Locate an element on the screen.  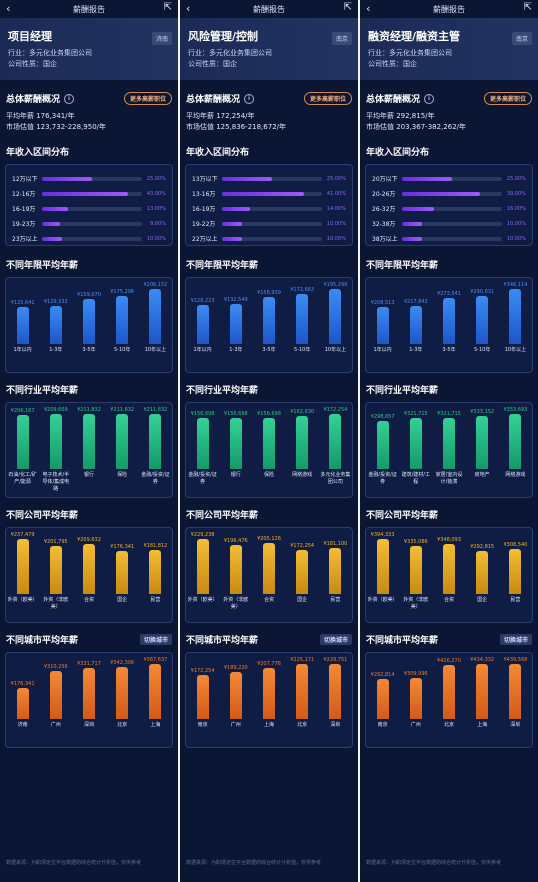
bar-value-label: ¥331,717 is located at coordinates (89, 664).